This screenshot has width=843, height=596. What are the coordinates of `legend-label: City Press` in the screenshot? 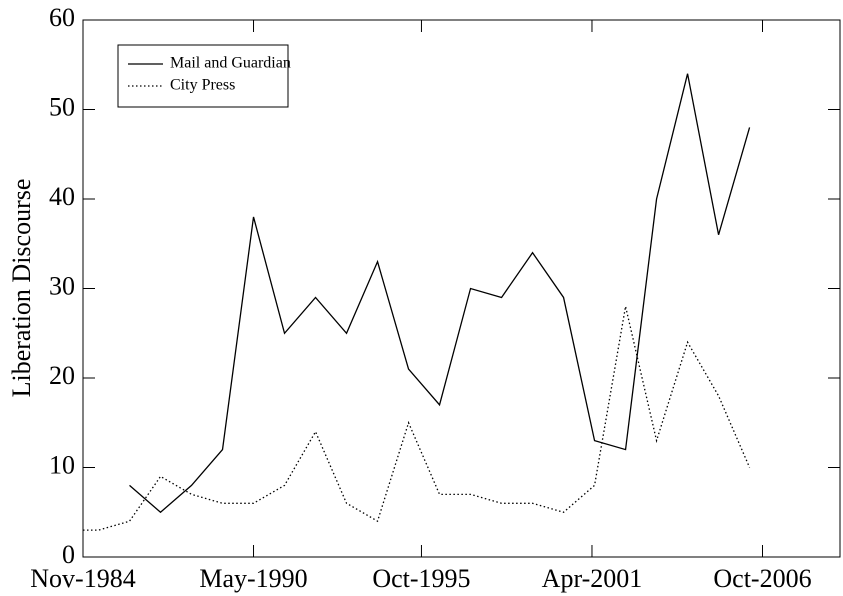 It's located at (202, 85).